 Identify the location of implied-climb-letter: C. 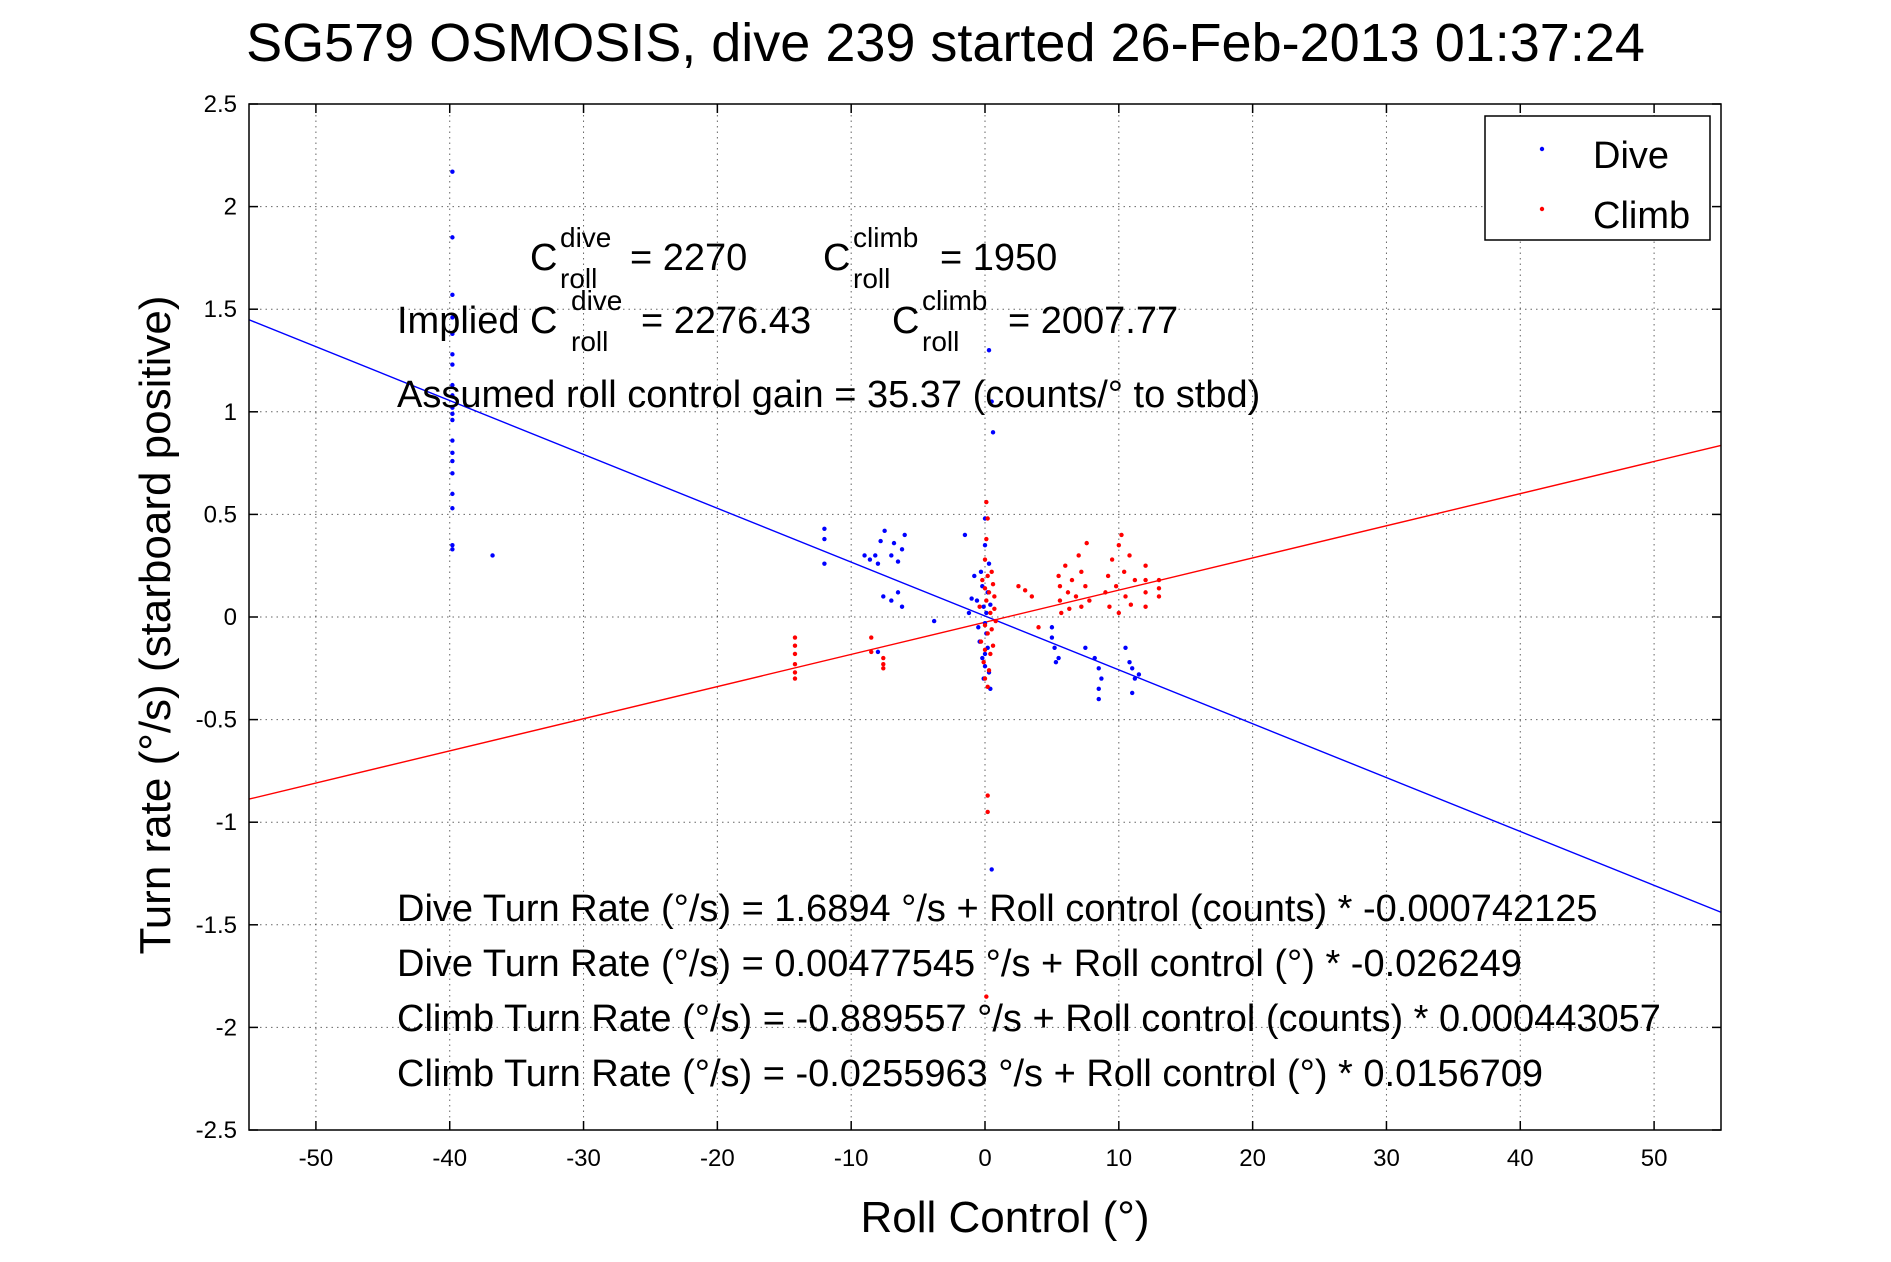
(905, 321).